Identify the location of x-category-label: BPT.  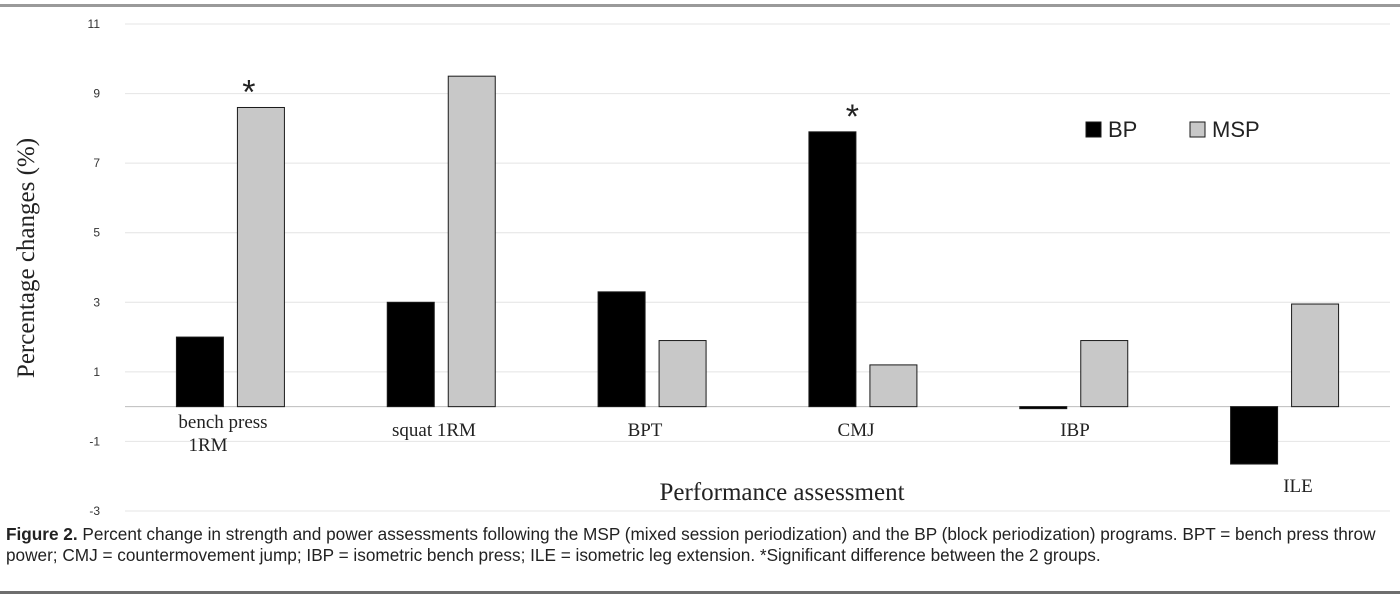
(645, 430).